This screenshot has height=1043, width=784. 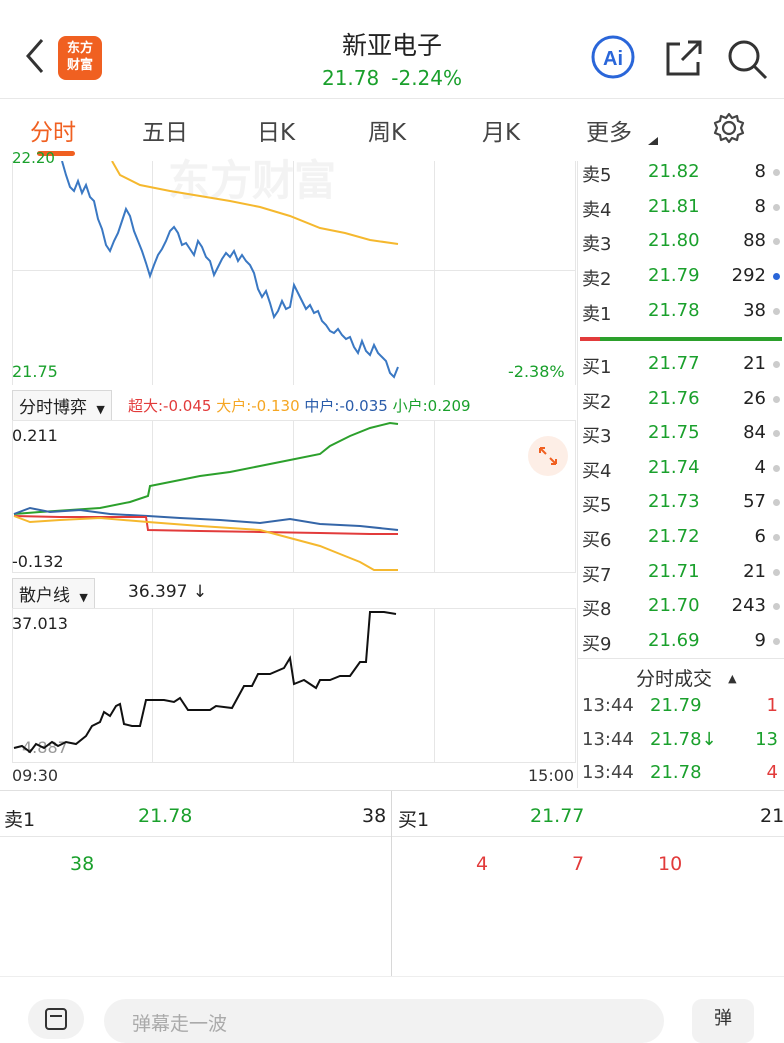 What do you see at coordinates (56, 1019) in the screenshot?
I see `comment-list-button` at bounding box center [56, 1019].